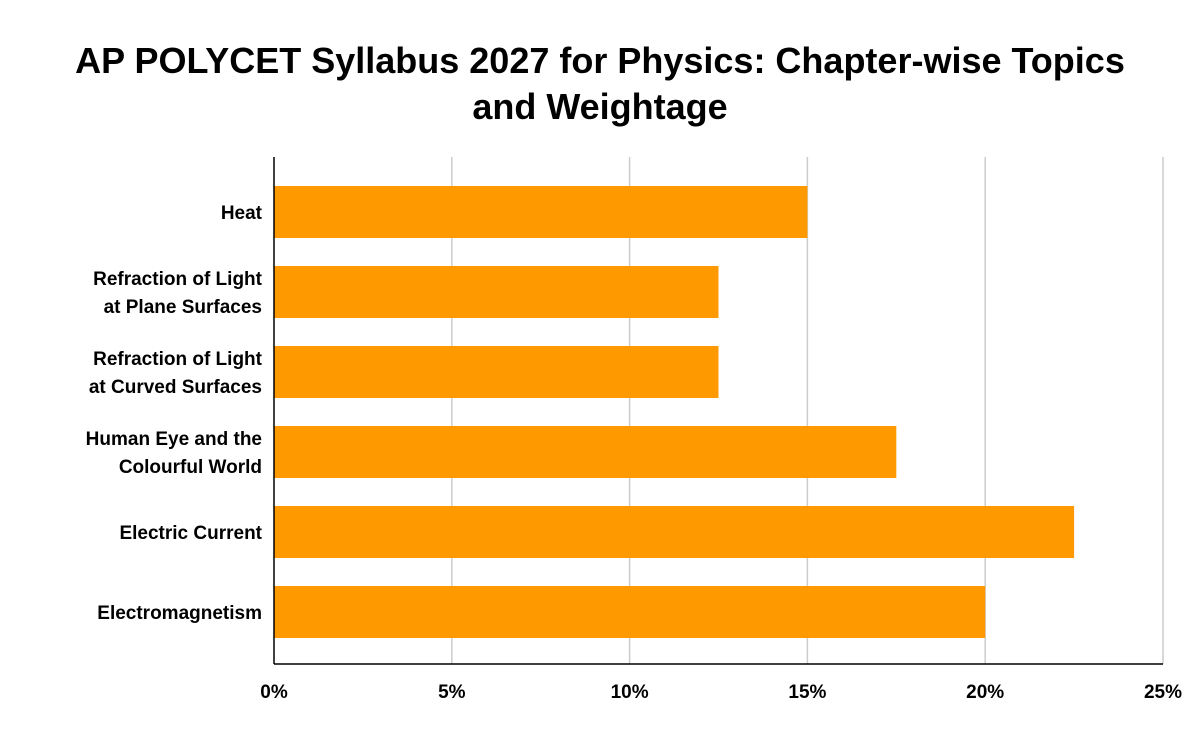 The height and width of the screenshot is (742, 1200). I want to click on category-label: Heat, so click(242, 213).